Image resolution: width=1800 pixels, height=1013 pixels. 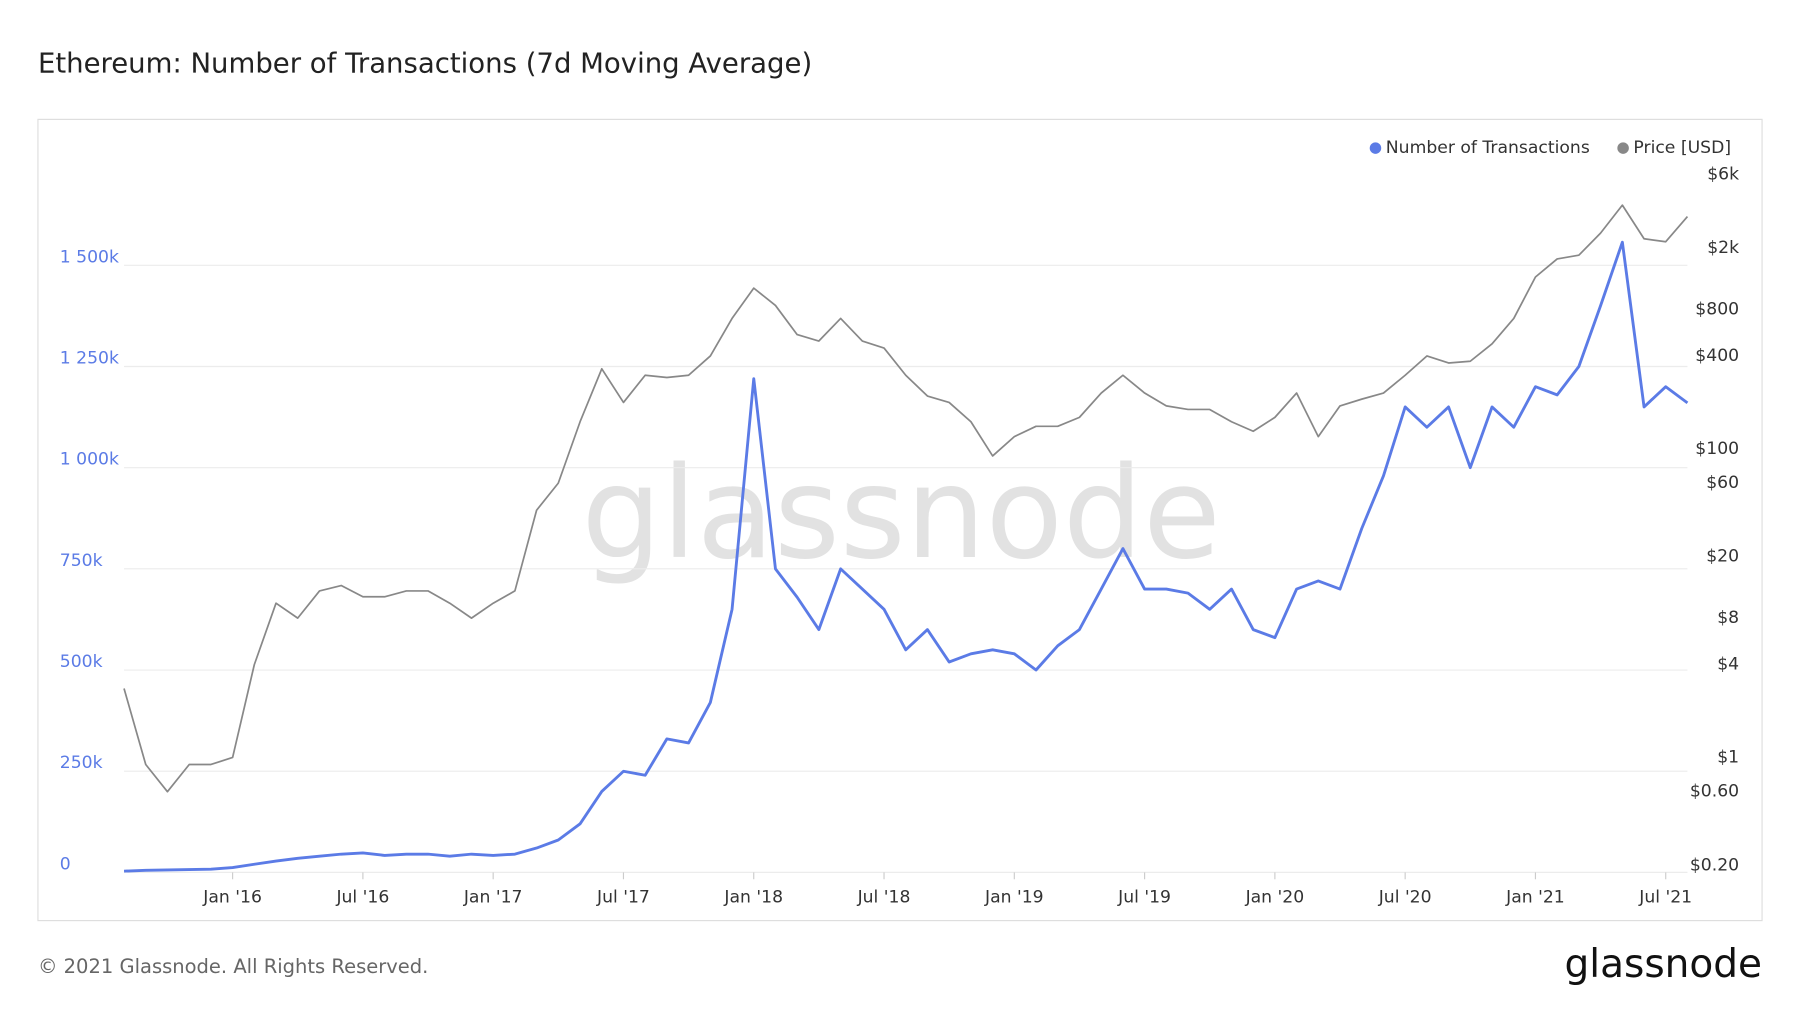 I want to click on y2-tick-label: $0.60, so click(x=1714, y=792).